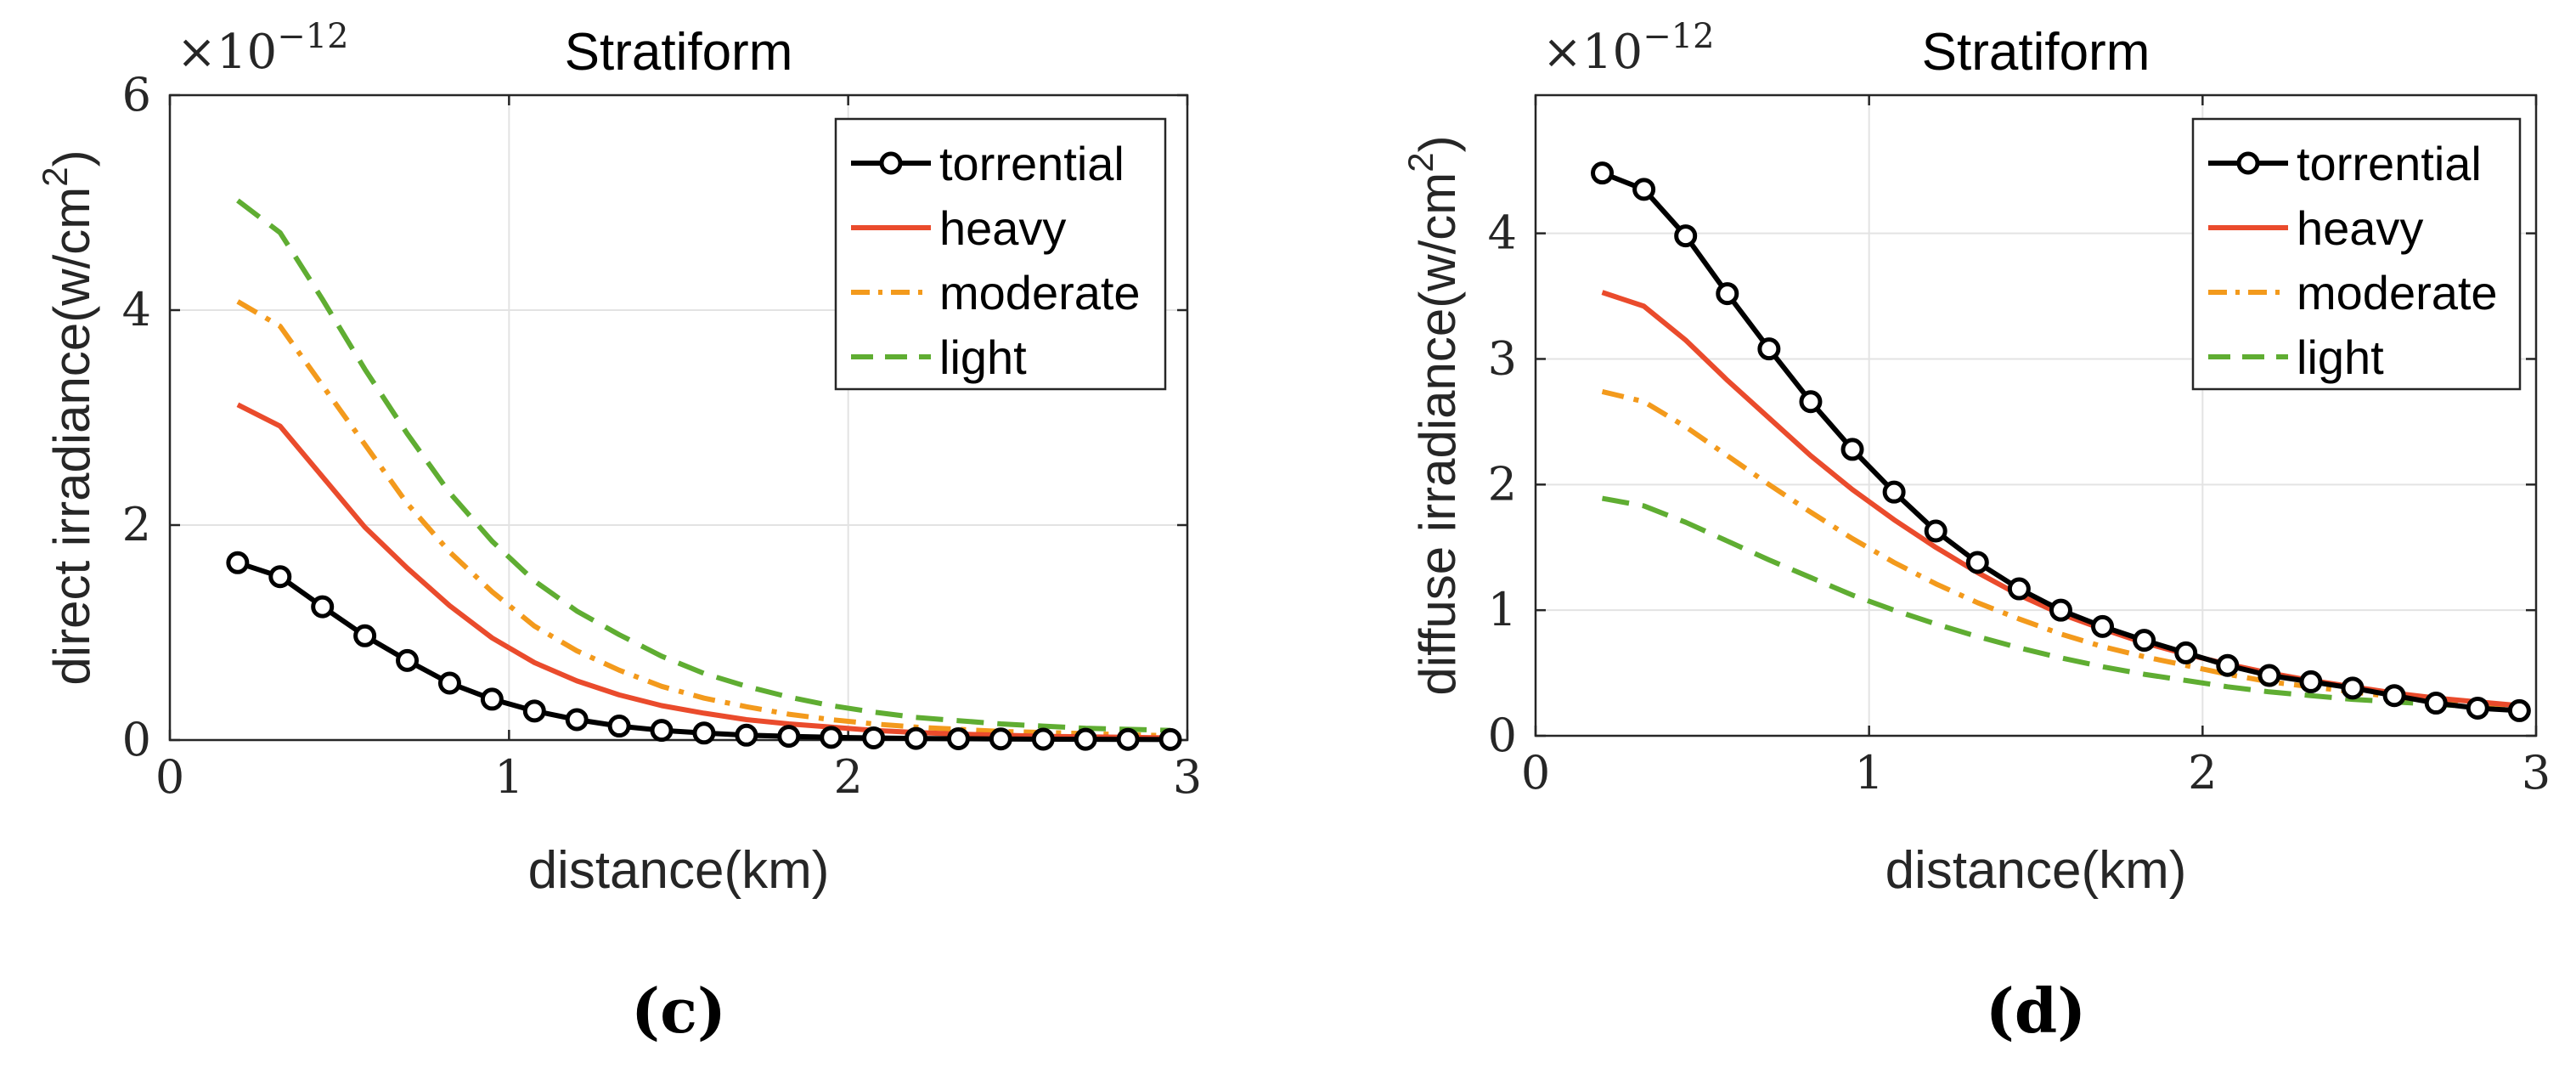 The image size is (2576, 1068). Describe the element at coordinates (703, 571) in the screenshot. I see `series-line-heavy` at that location.